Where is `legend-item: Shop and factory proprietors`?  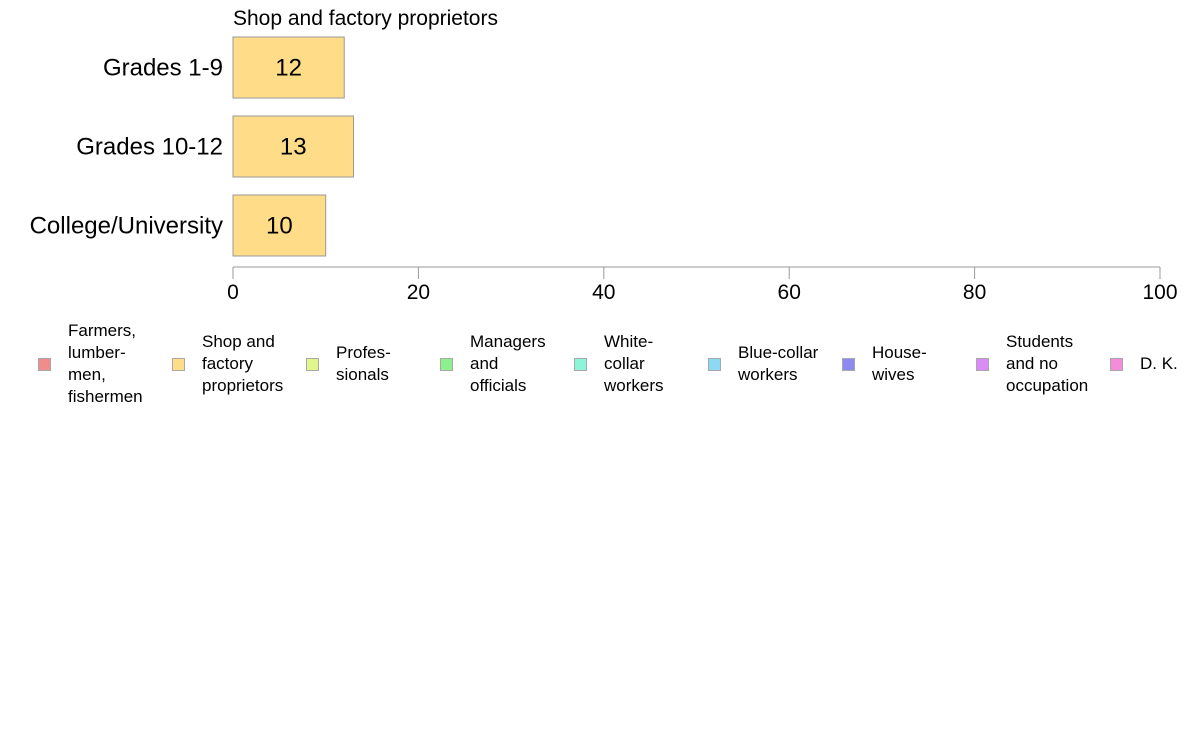 legend-item: Shop and factory proprietors is located at coordinates (227, 364).